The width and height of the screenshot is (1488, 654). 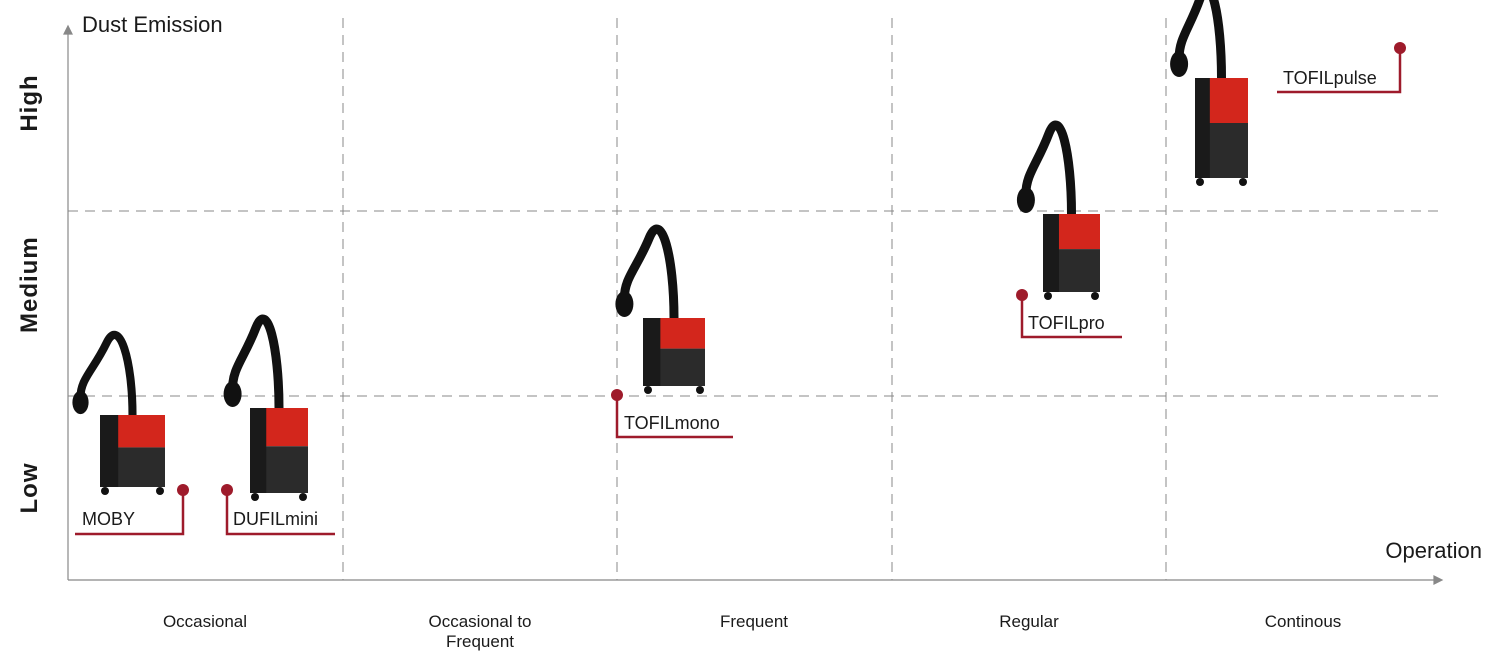 What do you see at coordinates (1433, 550) in the screenshot?
I see `x-axis-title: Operation` at bounding box center [1433, 550].